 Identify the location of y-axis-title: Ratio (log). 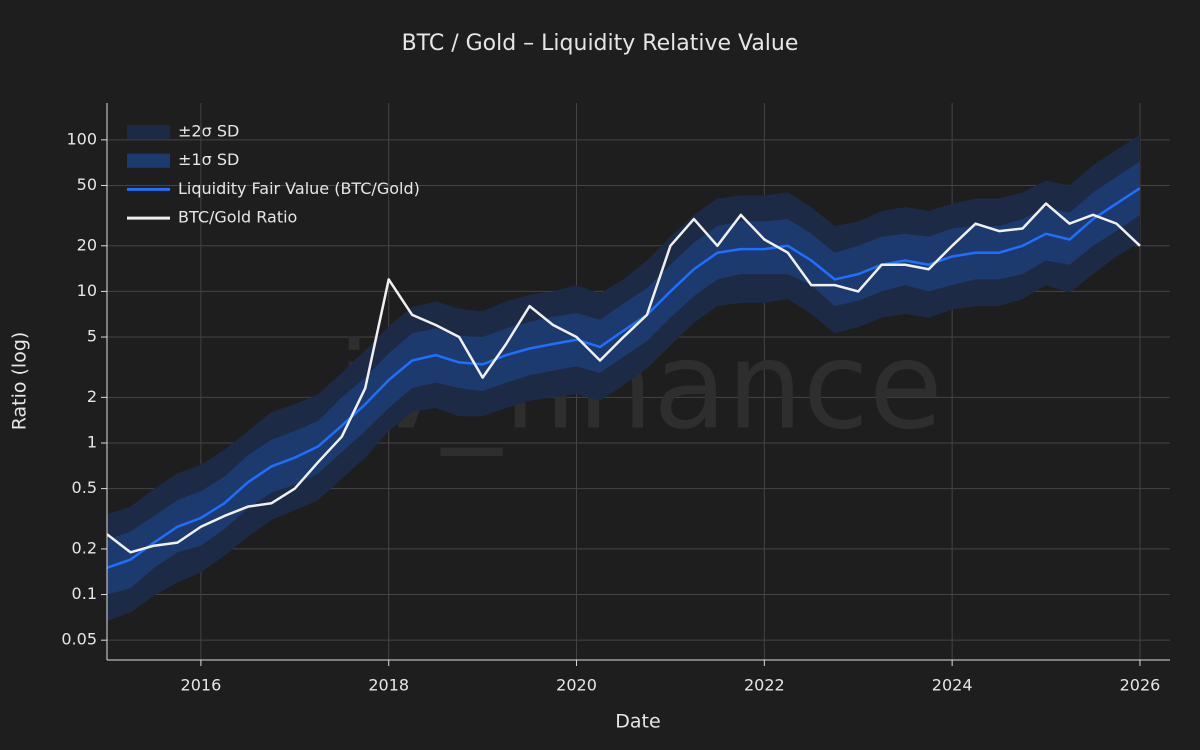
(20, 381).